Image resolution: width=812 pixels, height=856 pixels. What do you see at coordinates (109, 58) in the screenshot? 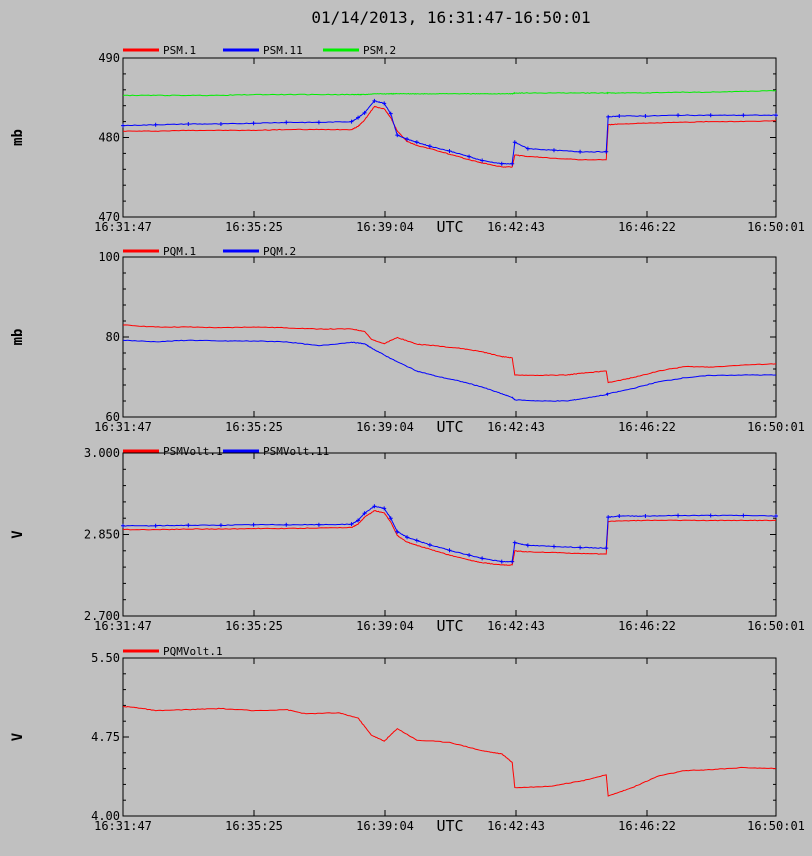
I see `y-tick-label: 490` at bounding box center [109, 58].